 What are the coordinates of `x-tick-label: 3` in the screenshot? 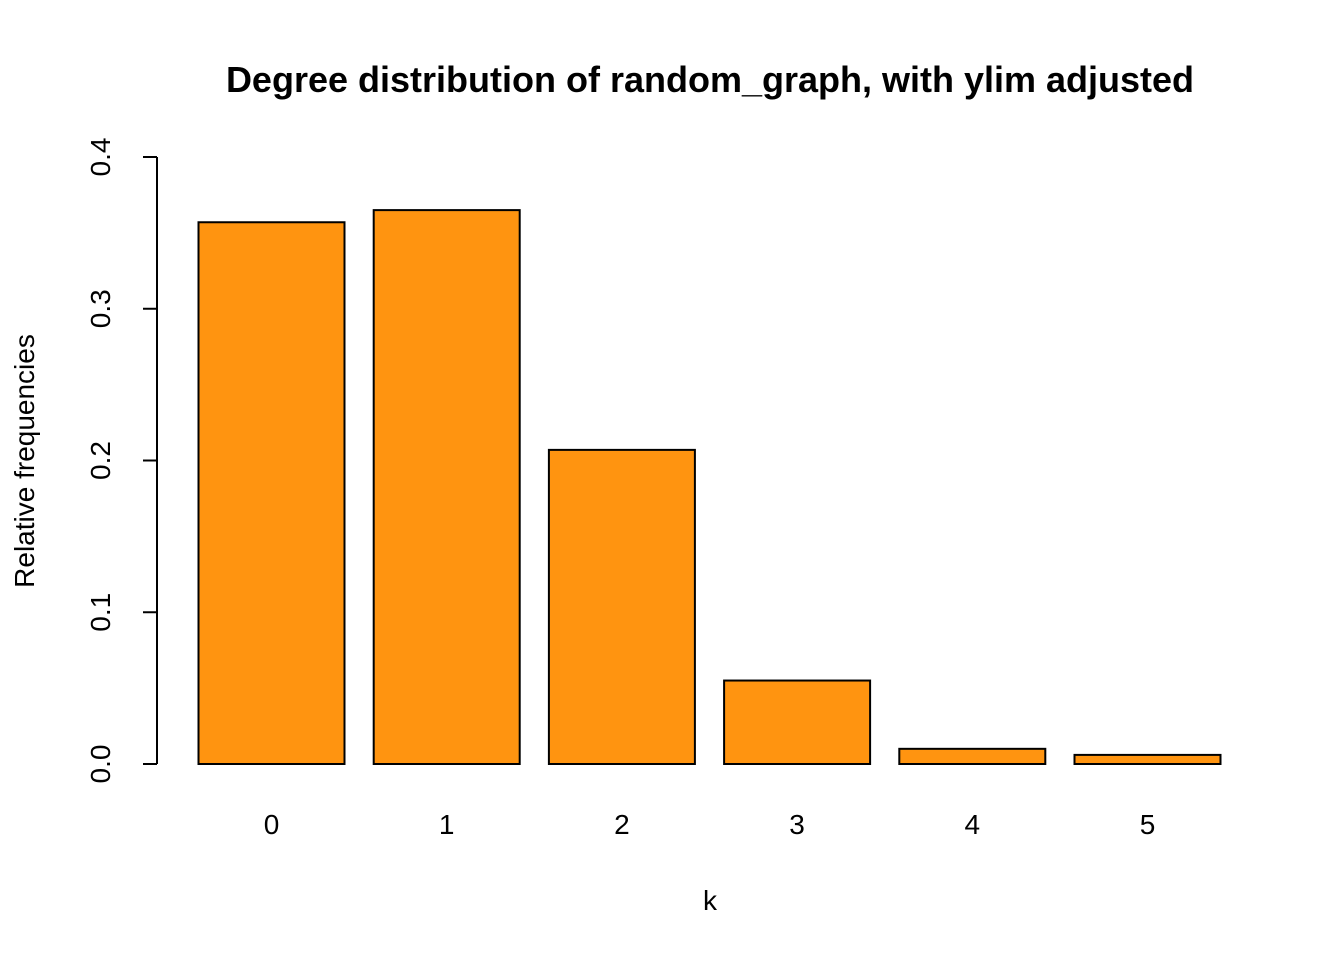 It's located at (797, 824).